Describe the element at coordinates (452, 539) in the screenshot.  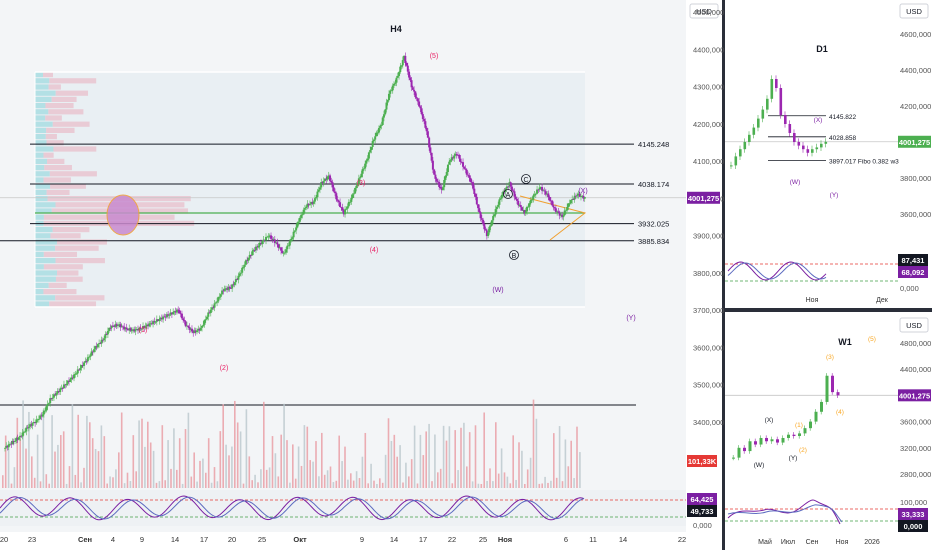
I see `x-tick: 22` at that location.